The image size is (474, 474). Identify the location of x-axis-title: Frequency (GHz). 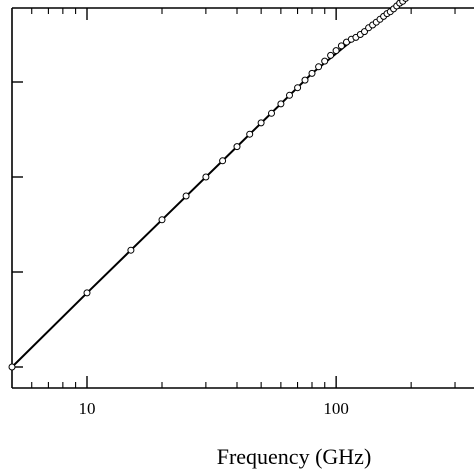
(294, 456).